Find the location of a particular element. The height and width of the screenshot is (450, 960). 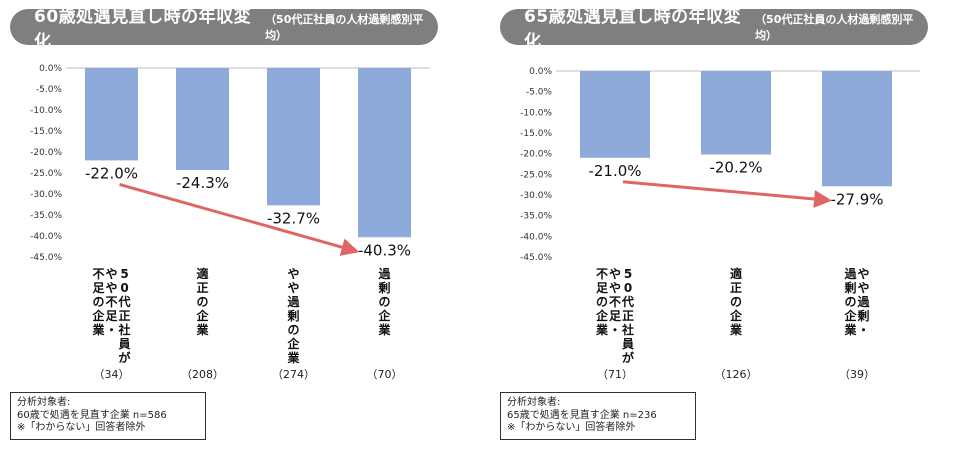

count-label: （208） is located at coordinates (202, 374).